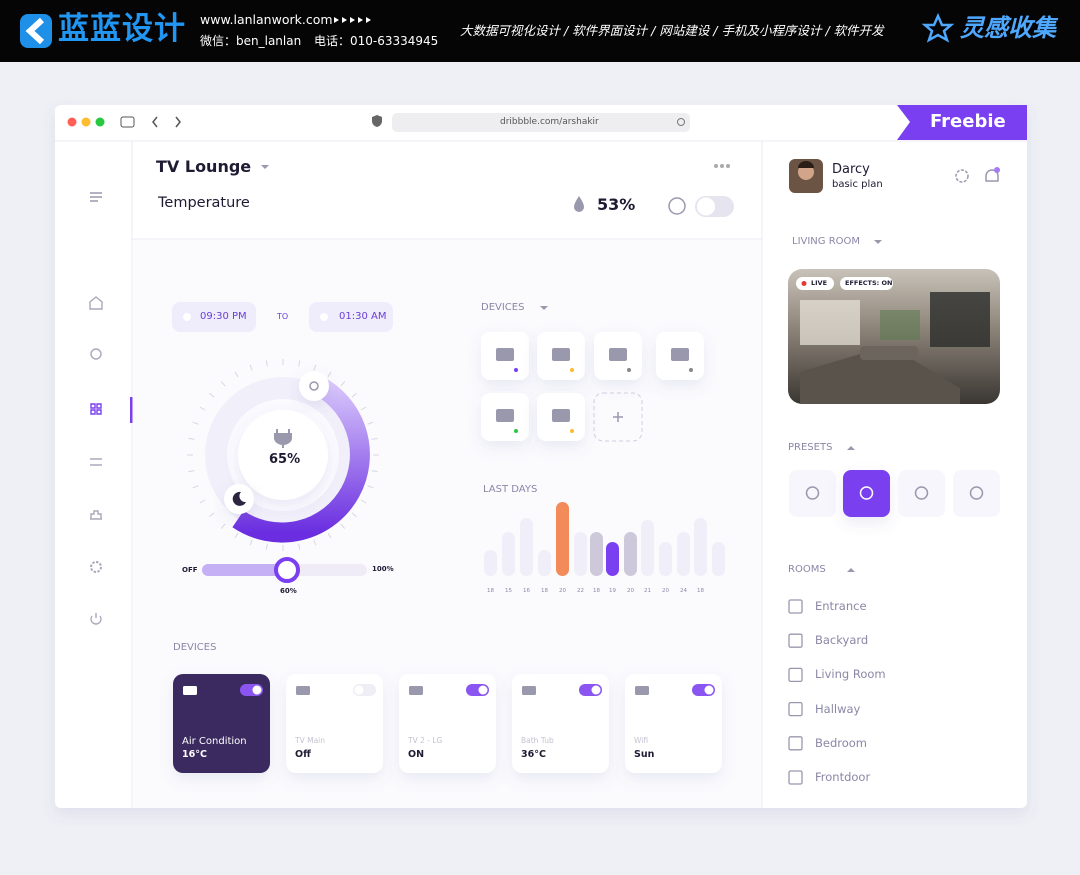  I want to click on room-name: Backyard, so click(842, 640).